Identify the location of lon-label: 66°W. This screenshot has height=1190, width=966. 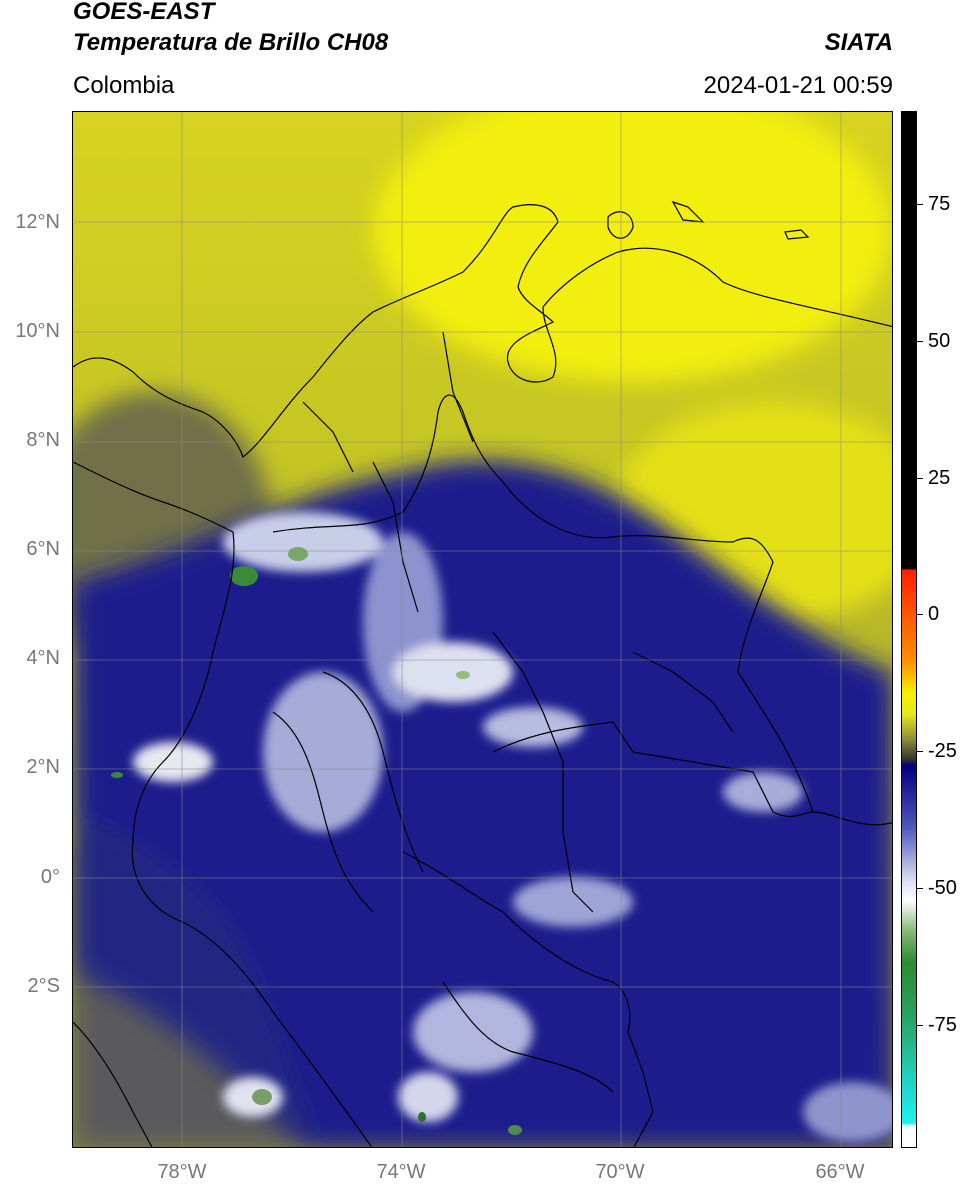
(840, 1172).